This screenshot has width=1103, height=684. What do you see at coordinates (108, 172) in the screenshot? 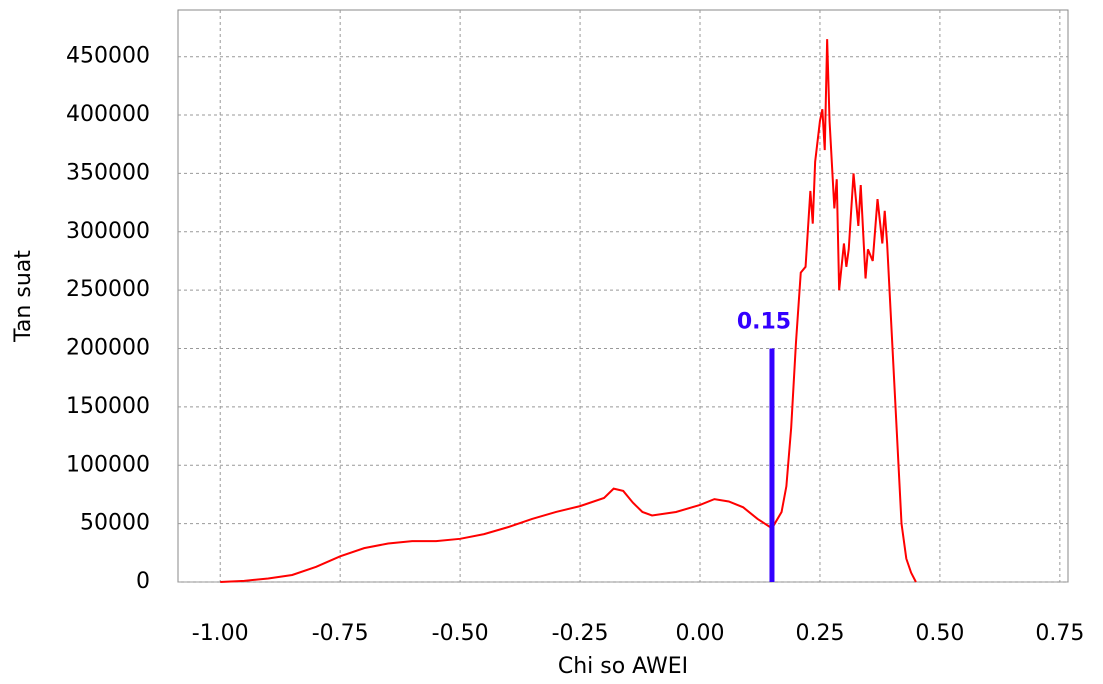
I see `y-tick-label: 350000` at bounding box center [108, 172].